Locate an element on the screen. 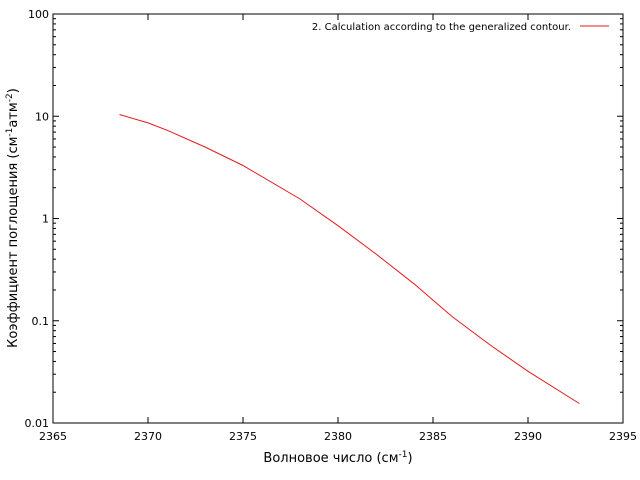 Image resolution: width=640 pixels, height=480 pixels. y-tick-label: 1 is located at coordinates (45, 219).